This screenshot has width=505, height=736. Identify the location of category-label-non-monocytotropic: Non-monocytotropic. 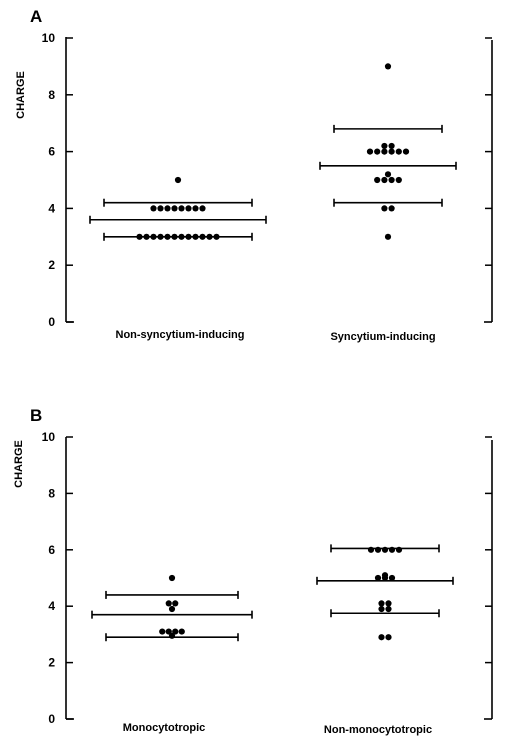
(378, 730).